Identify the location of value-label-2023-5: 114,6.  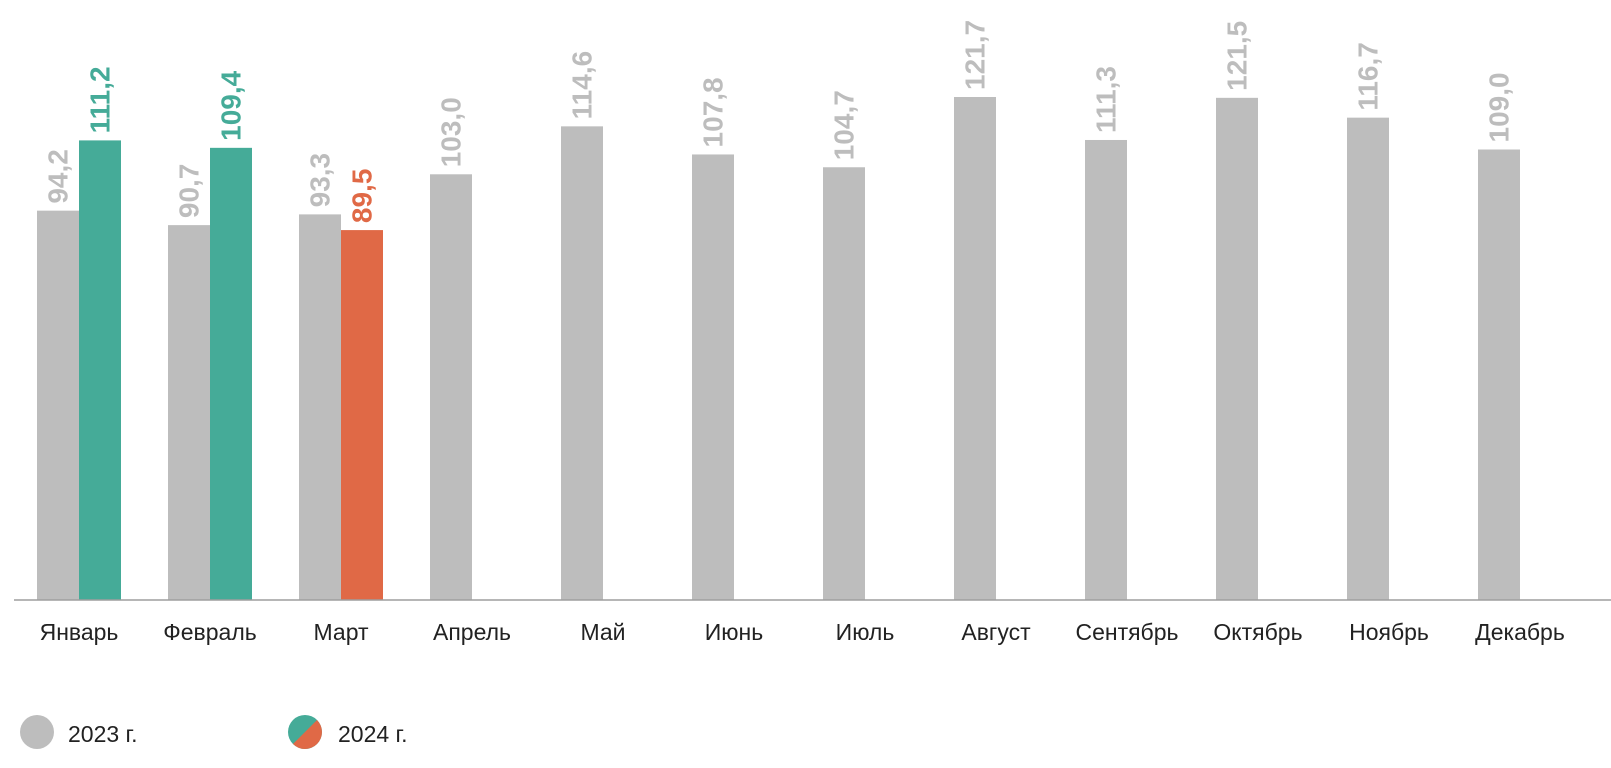
(582, 85).